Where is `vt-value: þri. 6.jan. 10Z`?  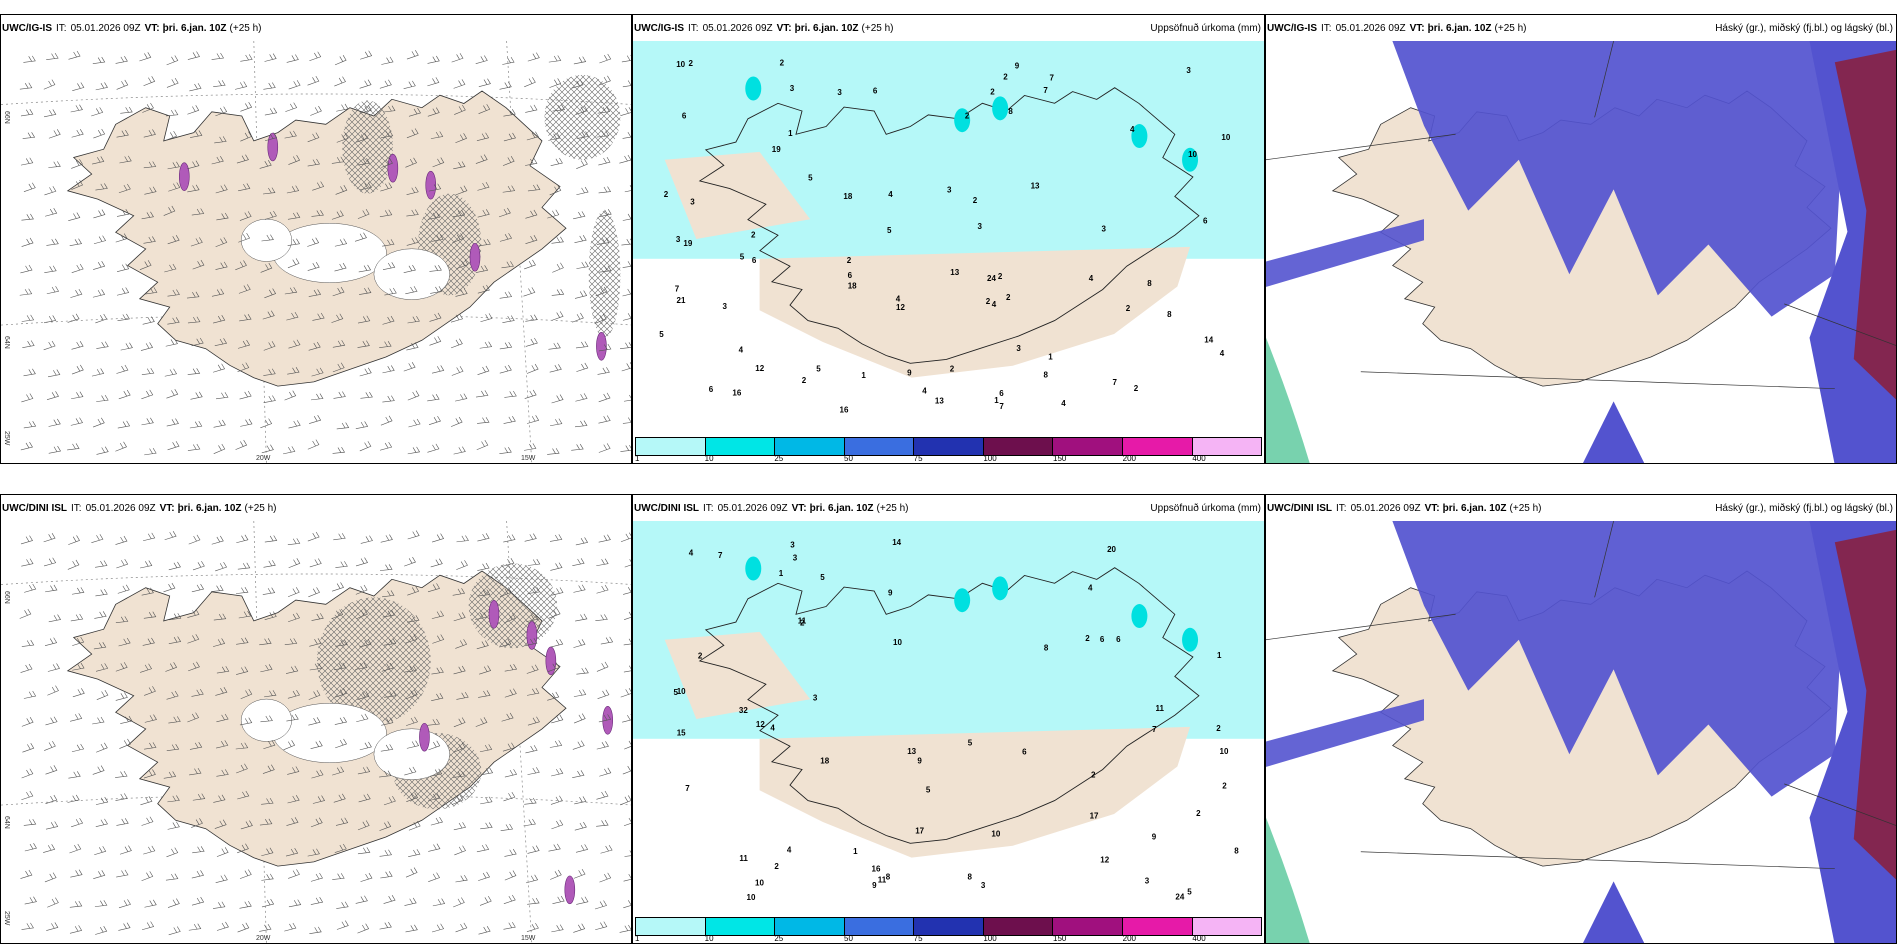 vt-value: þri. 6.jan. 10Z is located at coordinates (1459, 28).